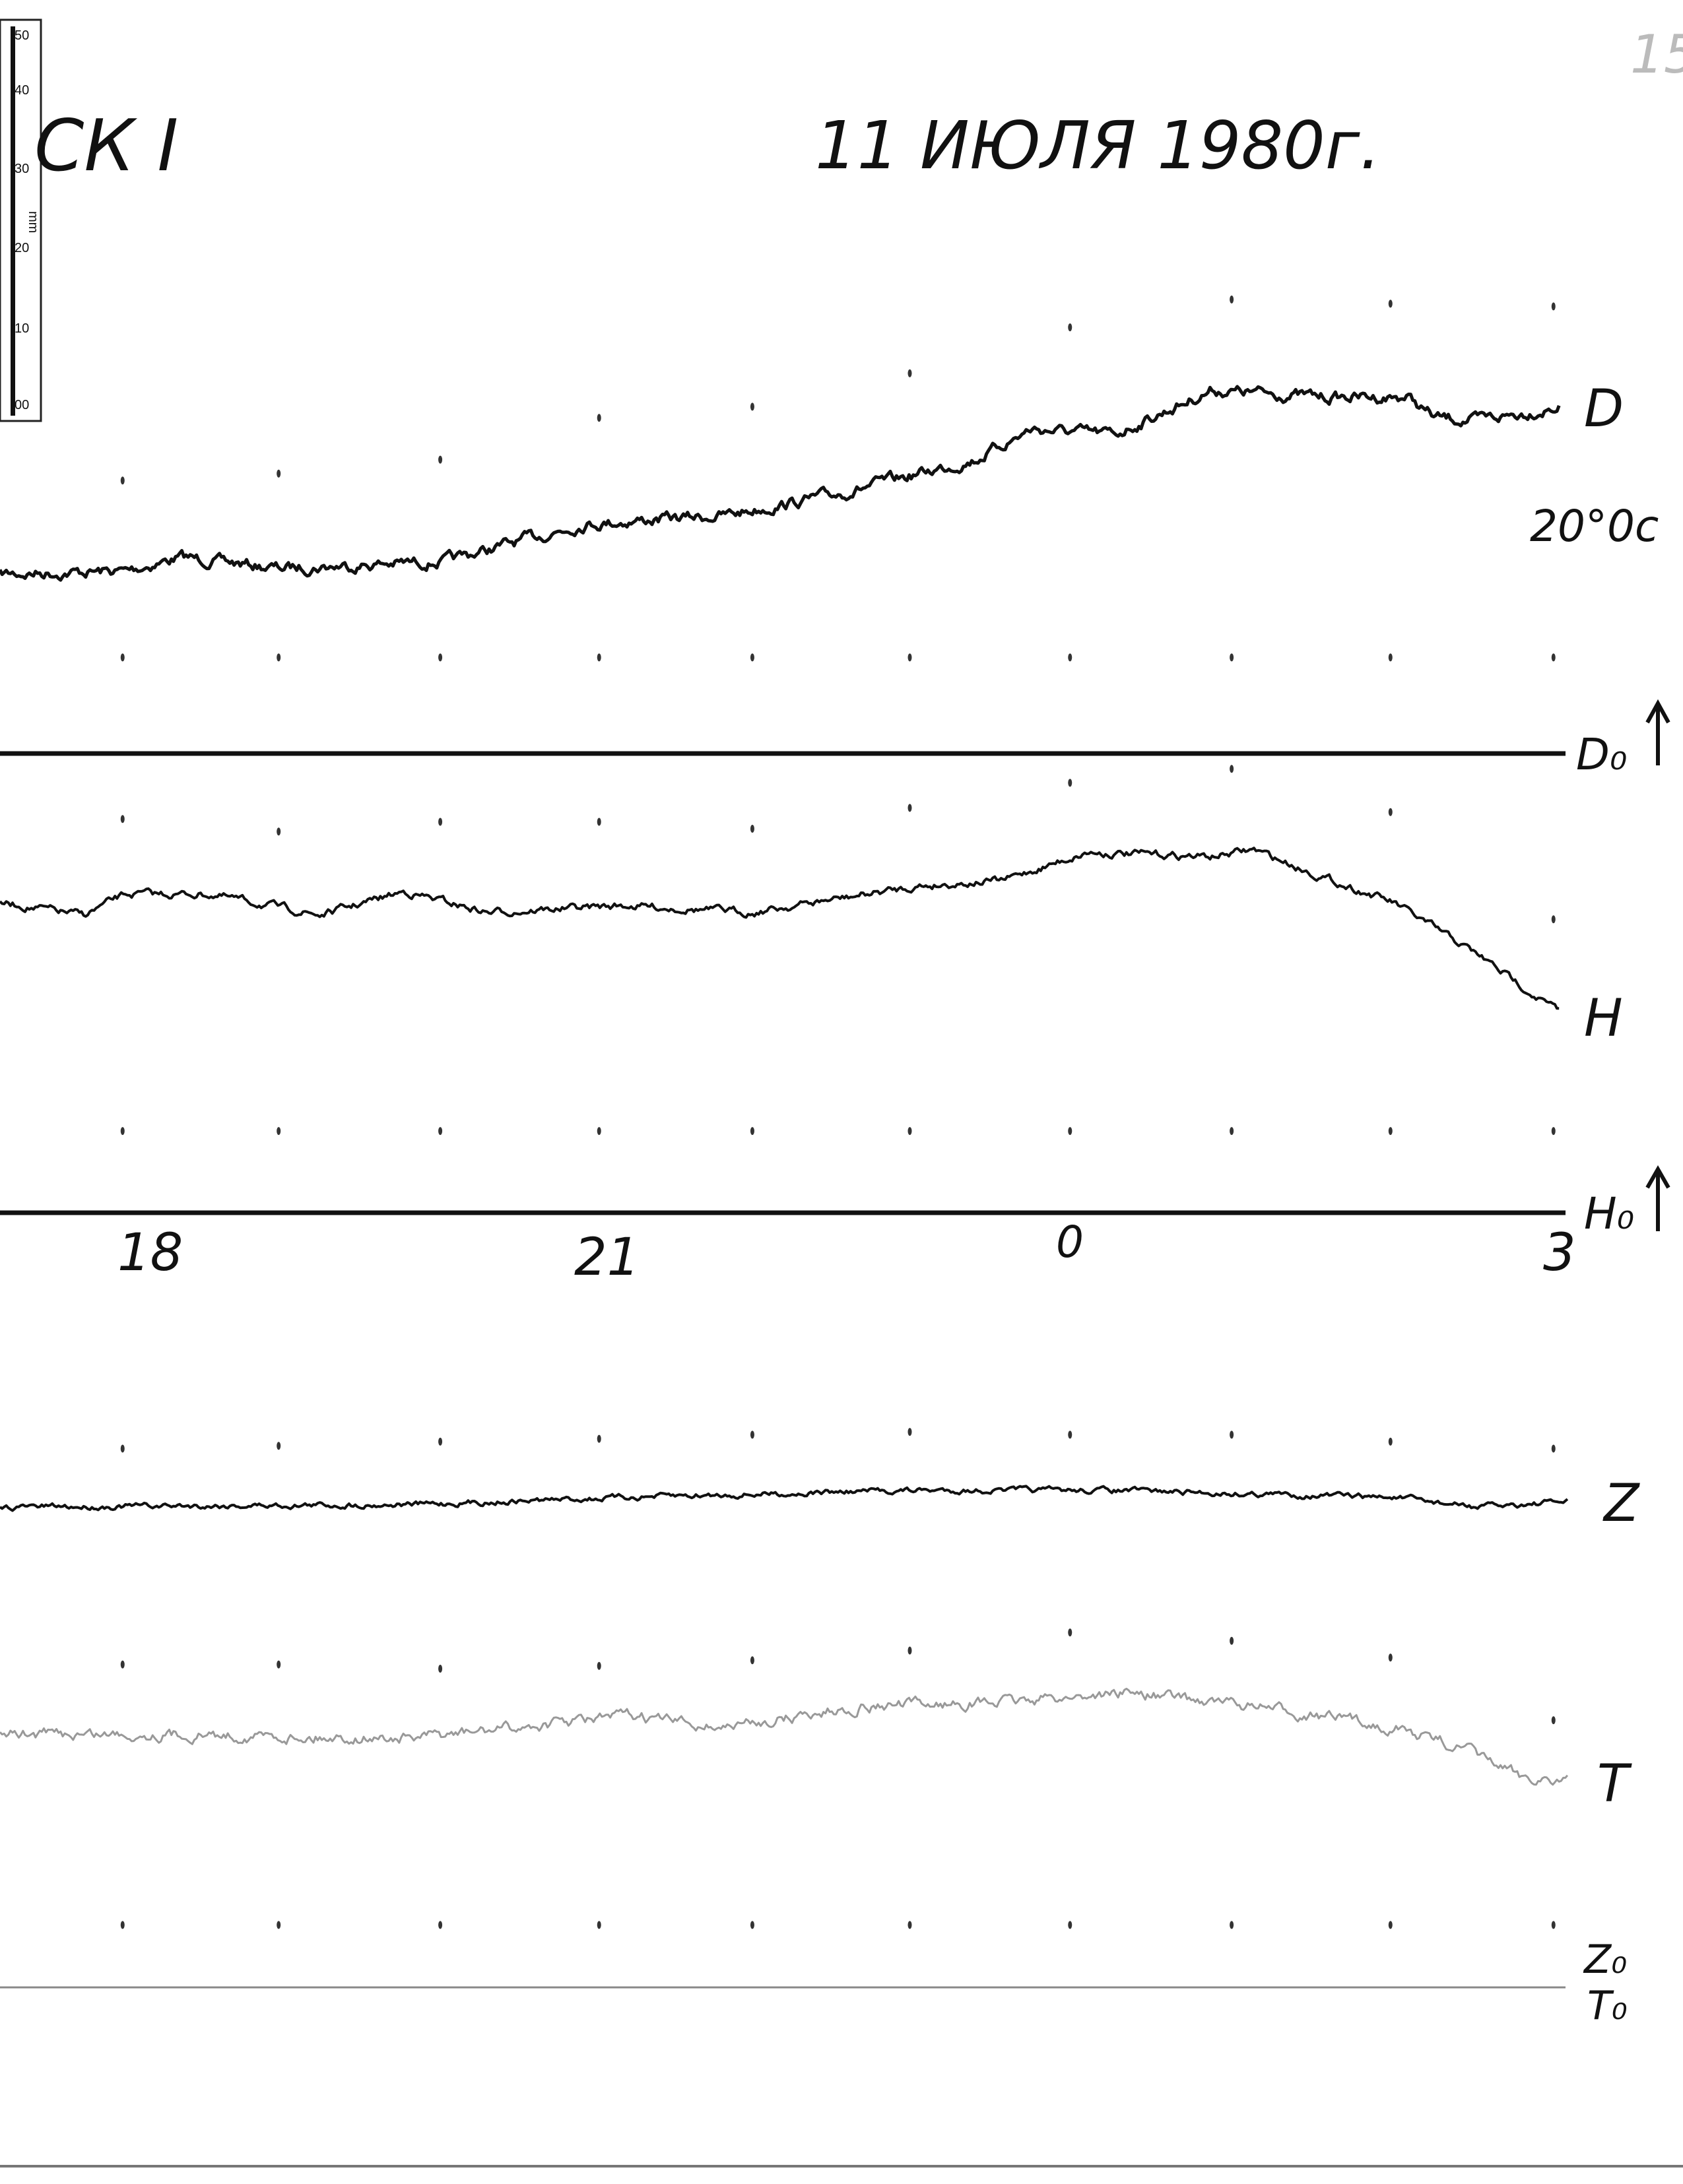  What do you see at coordinates (1607, 2006) in the screenshot?
I see `baseline-label: T₀` at bounding box center [1607, 2006].